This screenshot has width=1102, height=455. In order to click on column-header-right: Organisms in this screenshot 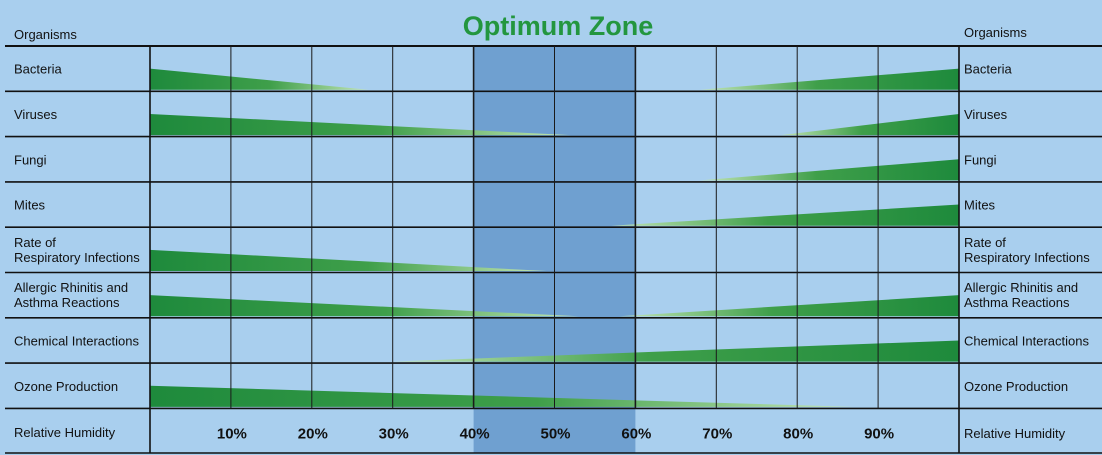, I will do `click(995, 32)`.